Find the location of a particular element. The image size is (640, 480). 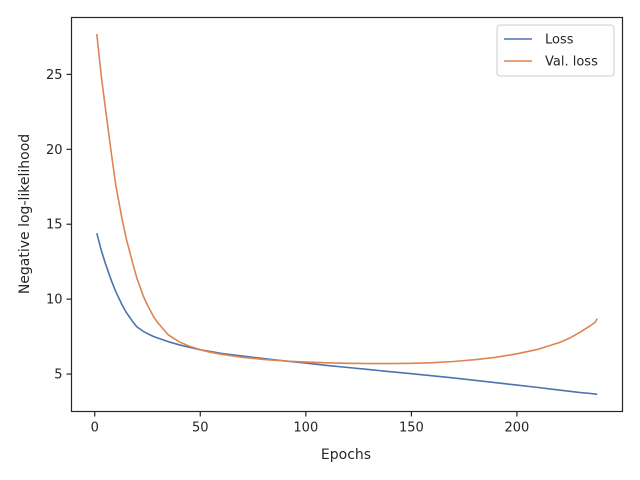

x-tick-label: 150 is located at coordinates (411, 428).